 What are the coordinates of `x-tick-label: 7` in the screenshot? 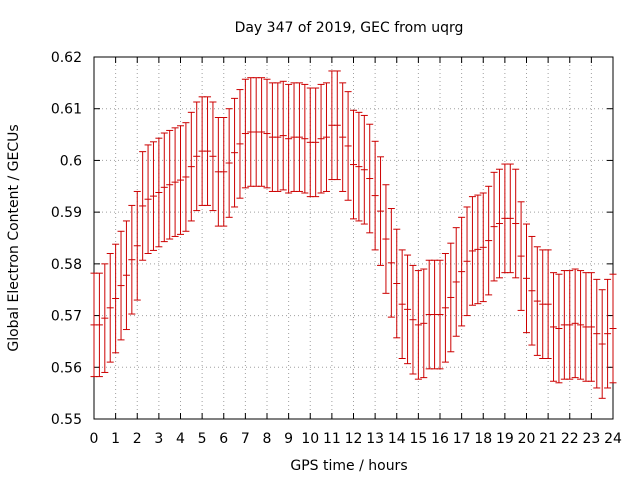 It's located at (245, 439).